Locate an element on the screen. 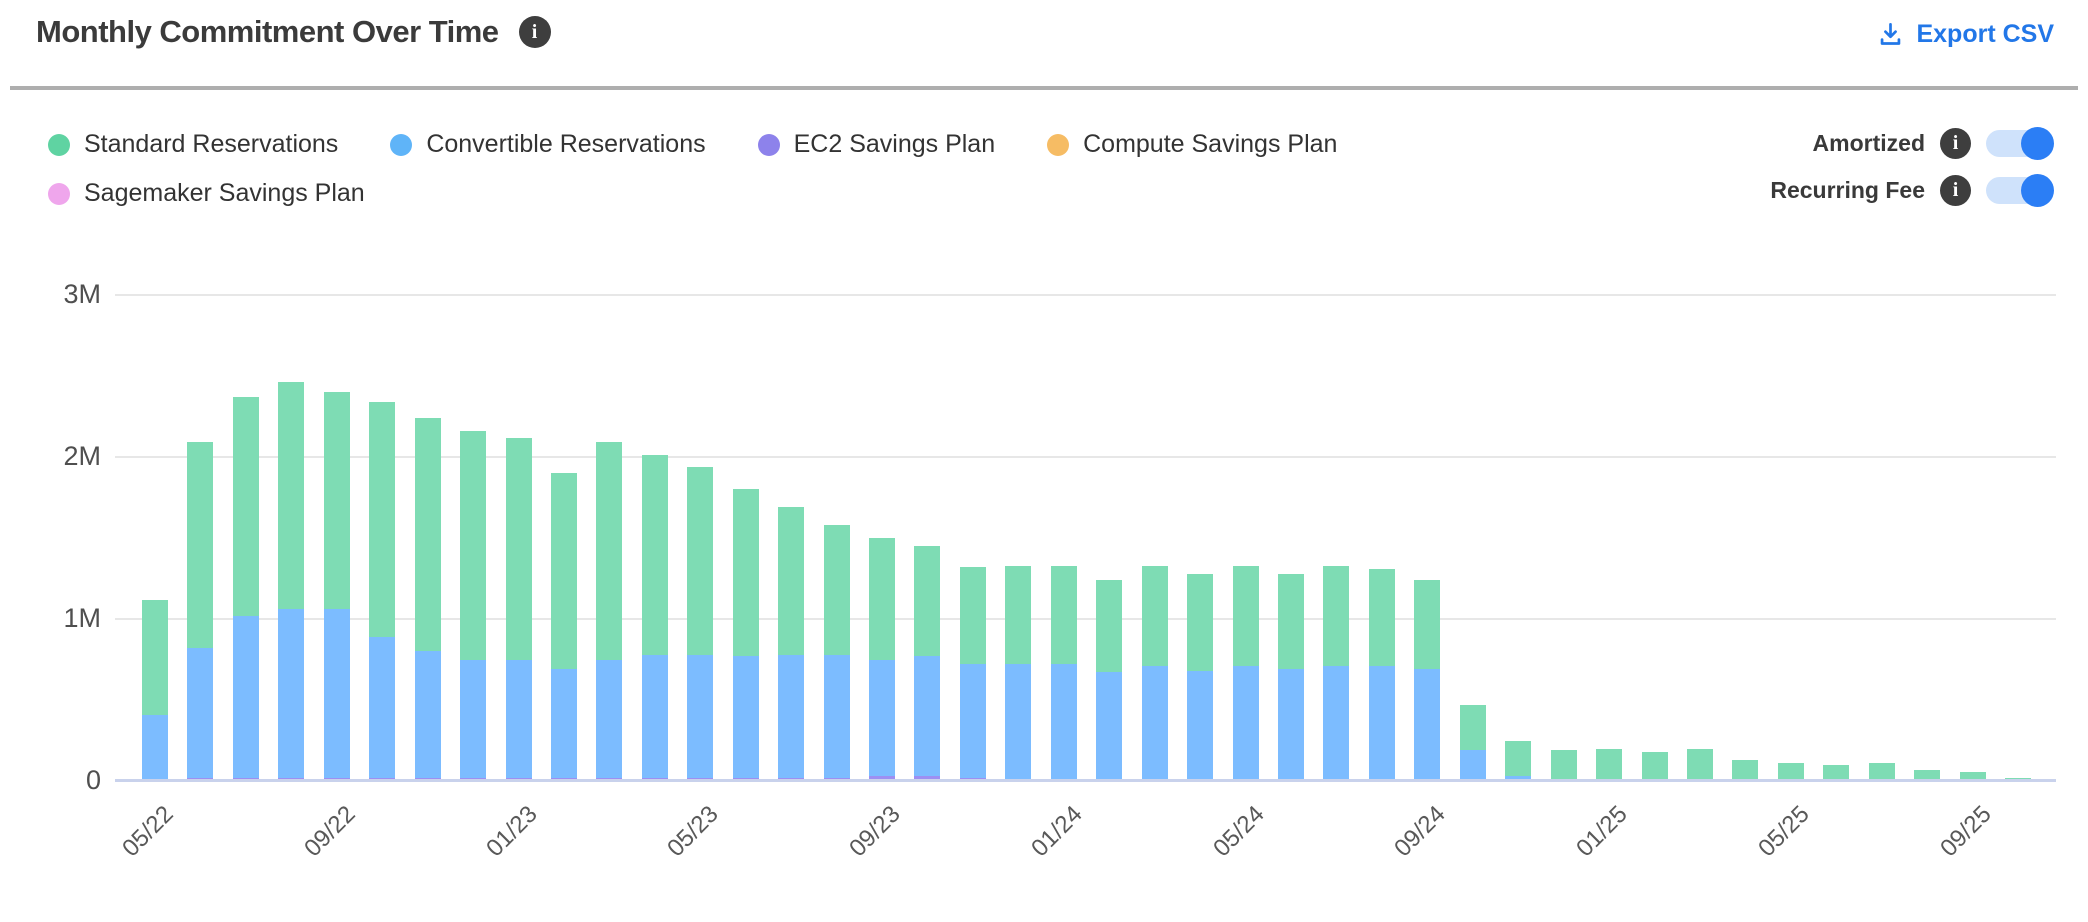  y-axis-label: 3M is located at coordinates (82, 294).